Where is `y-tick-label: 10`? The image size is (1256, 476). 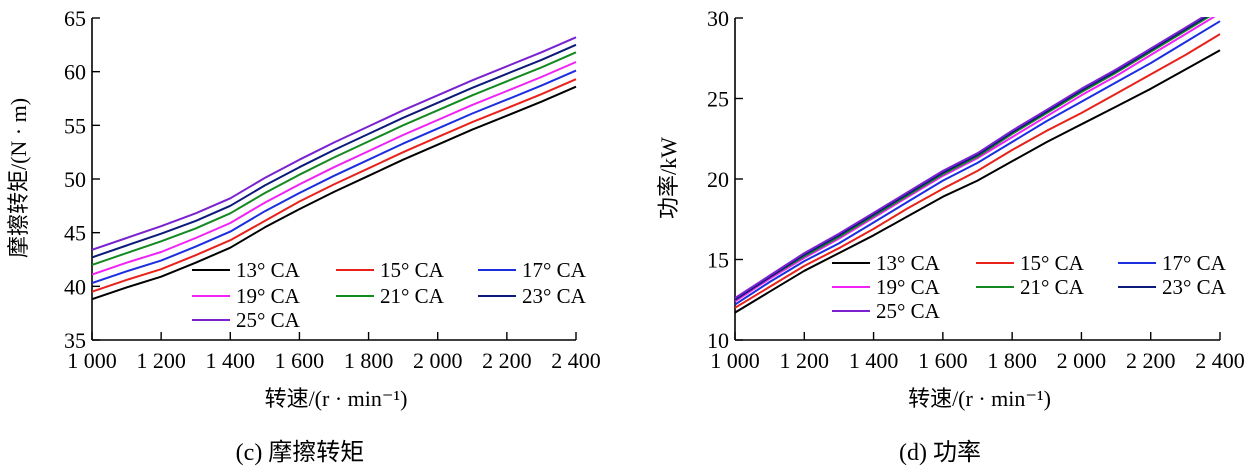
y-tick-label: 10 is located at coordinates (718, 340).